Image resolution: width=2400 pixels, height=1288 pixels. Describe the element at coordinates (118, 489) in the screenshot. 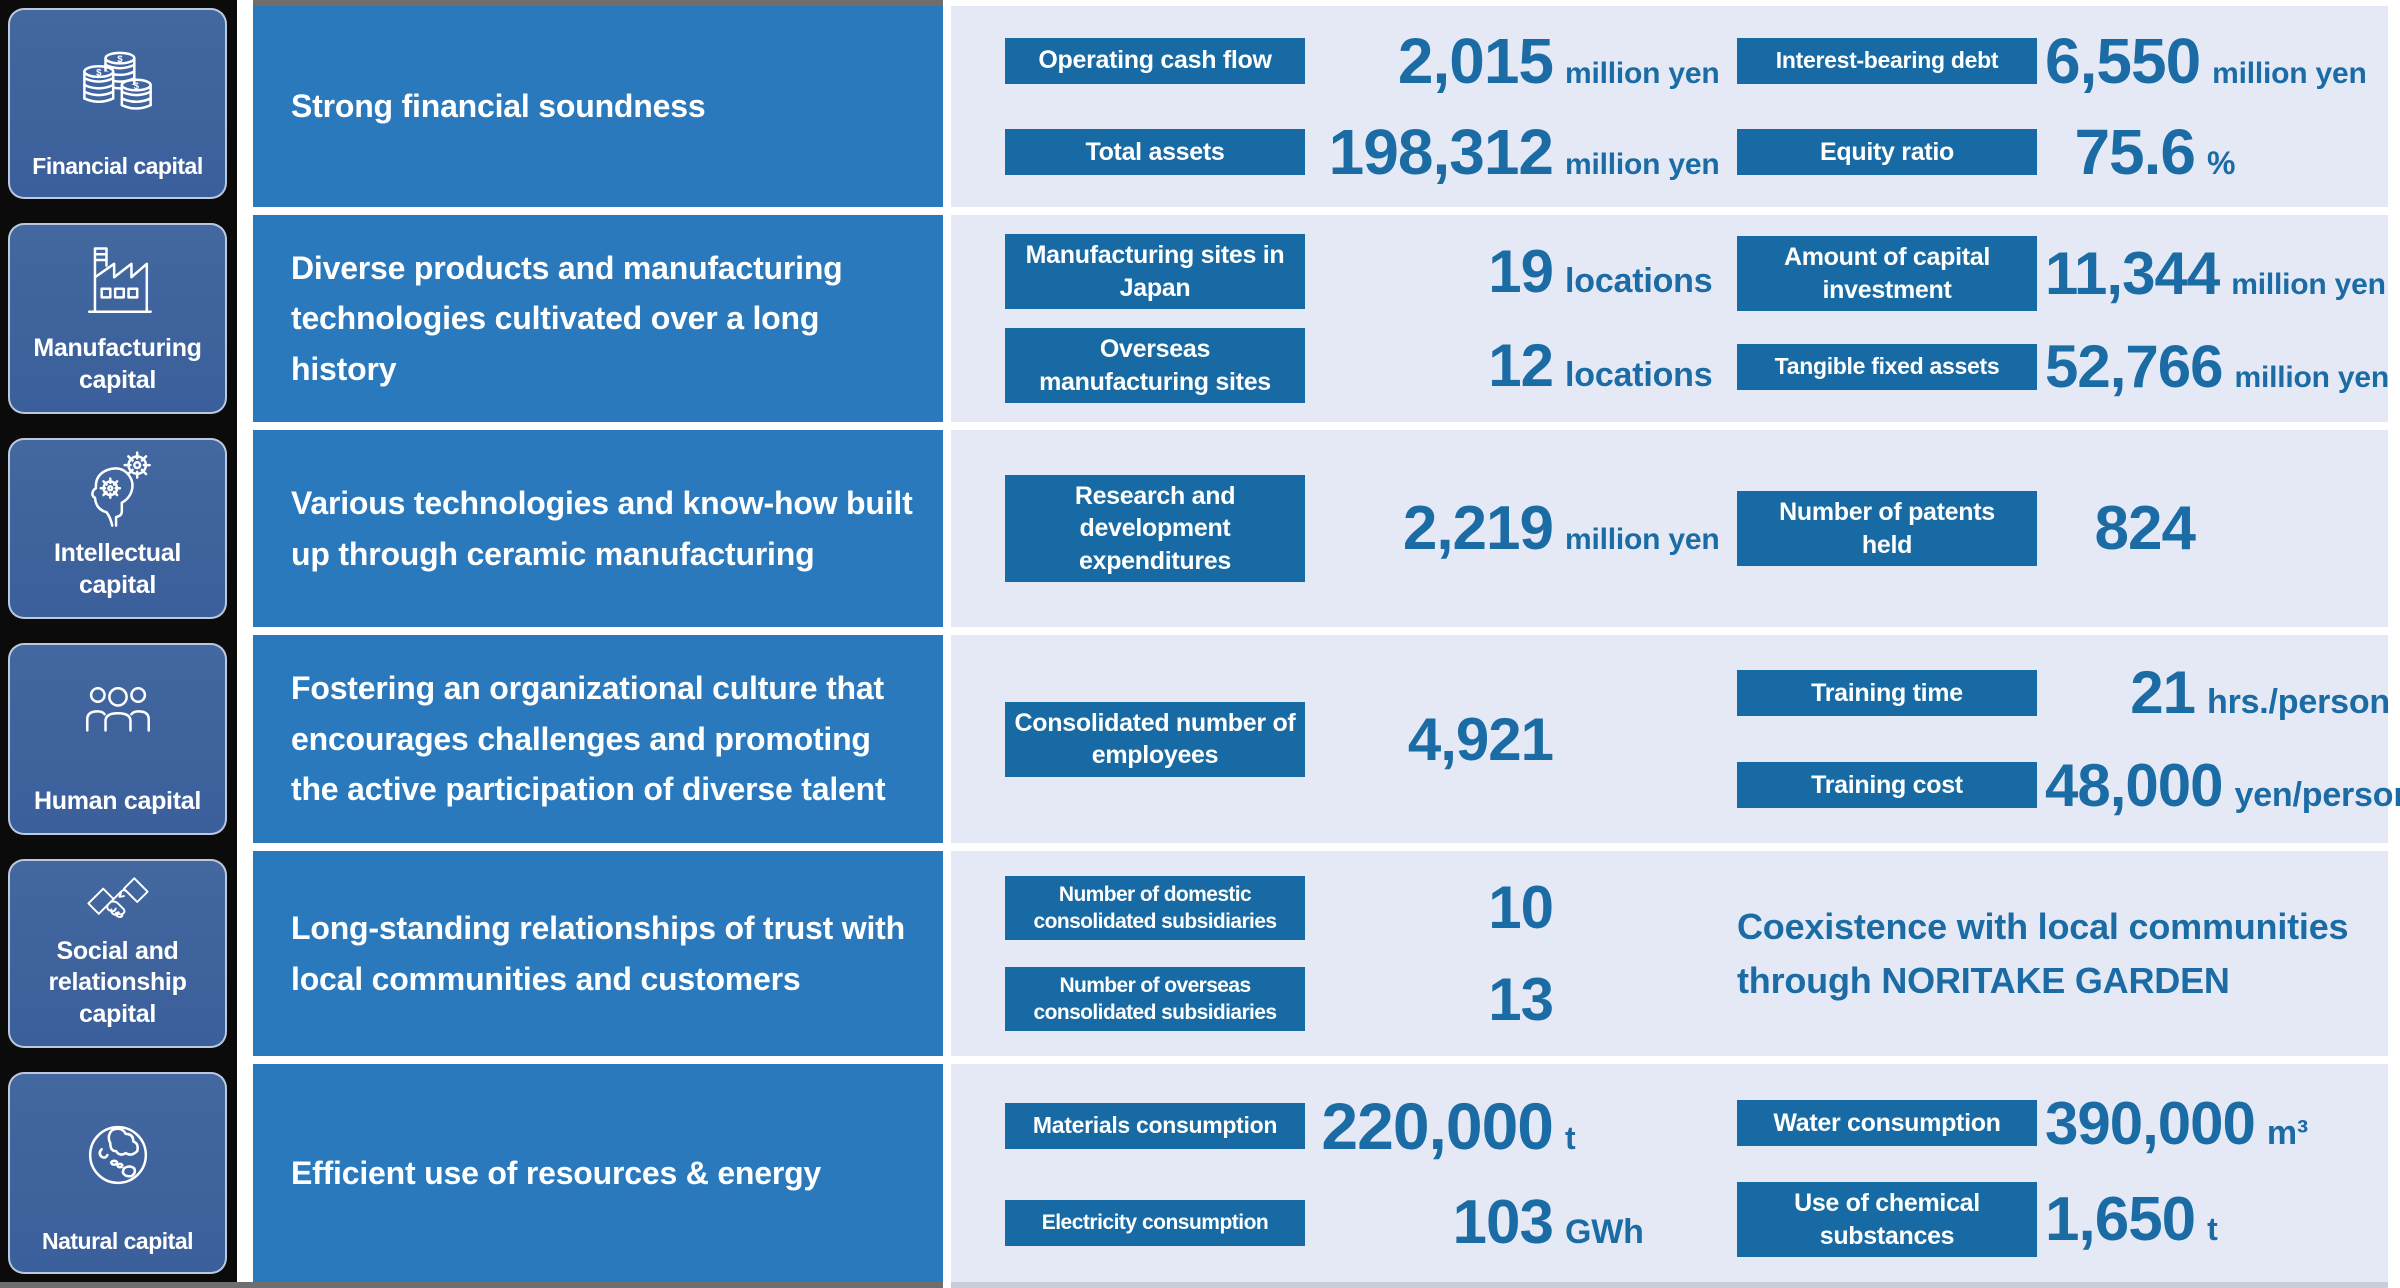

I see `head-gears-icon` at that location.